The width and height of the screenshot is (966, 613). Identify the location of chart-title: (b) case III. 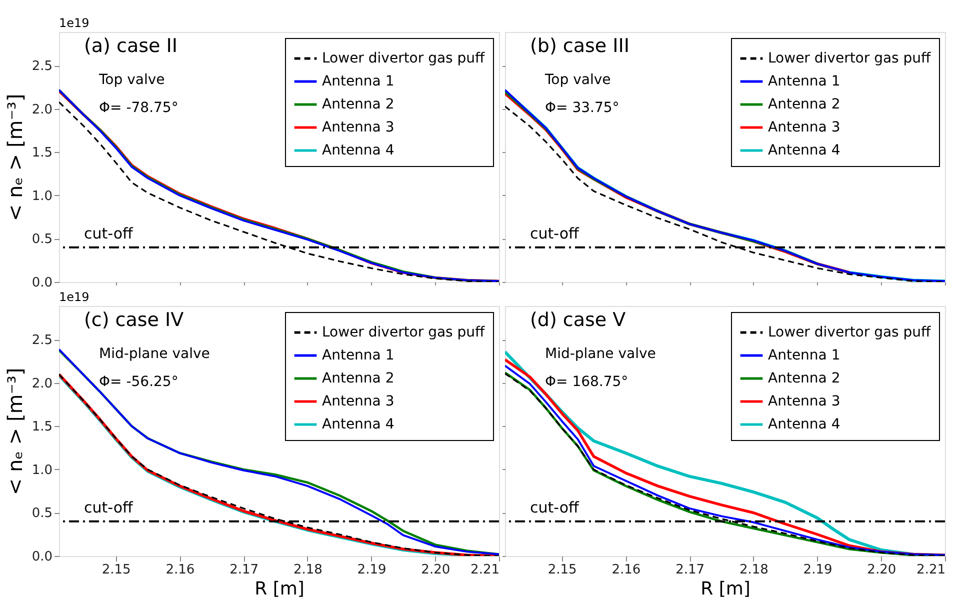
(580, 46).